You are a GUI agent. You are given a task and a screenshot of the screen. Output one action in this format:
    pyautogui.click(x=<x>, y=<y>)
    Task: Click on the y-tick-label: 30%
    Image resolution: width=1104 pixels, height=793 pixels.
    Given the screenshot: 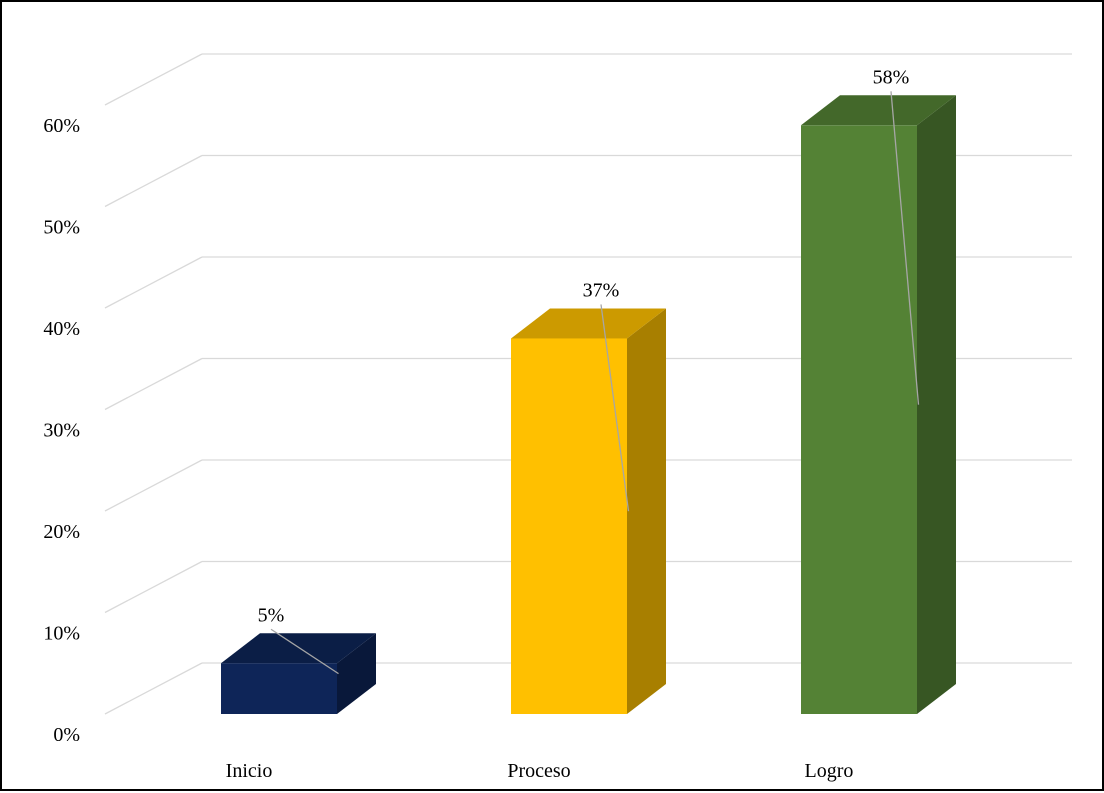 What is the action you would take?
    pyautogui.click(x=61, y=431)
    